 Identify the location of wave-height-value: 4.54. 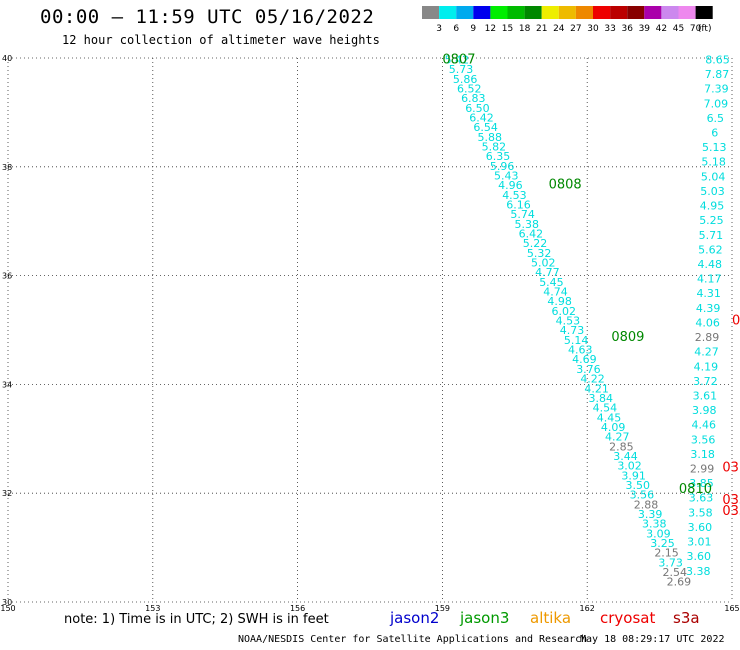
(605, 408).